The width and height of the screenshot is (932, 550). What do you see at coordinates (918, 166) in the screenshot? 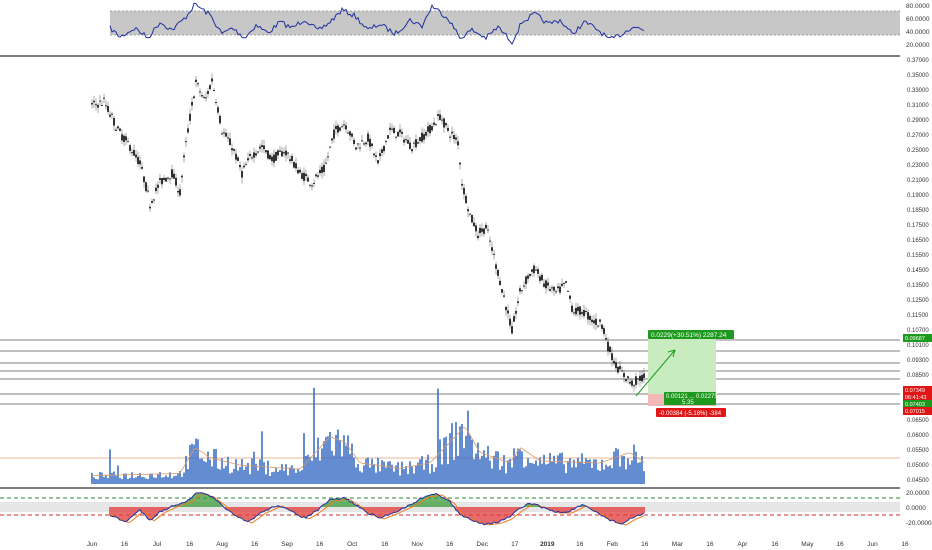
I see `price-tick-label: 0.23000` at bounding box center [918, 166].